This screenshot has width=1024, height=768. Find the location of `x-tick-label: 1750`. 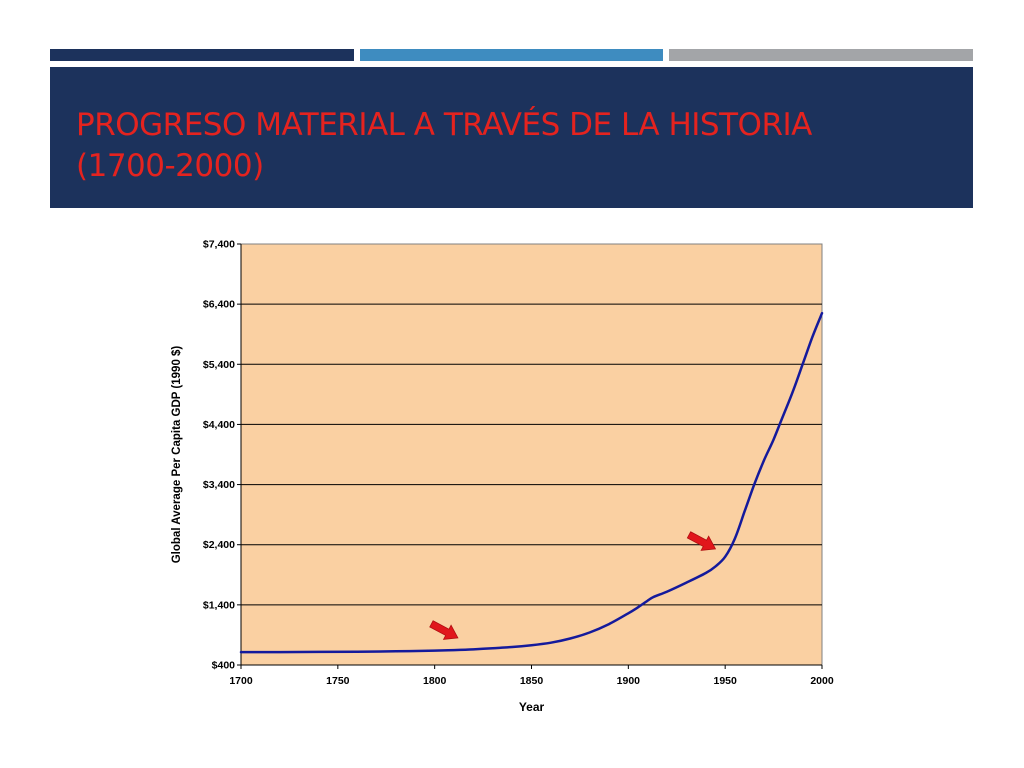

x-tick-label: 1750 is located at coordinates (338, 681).